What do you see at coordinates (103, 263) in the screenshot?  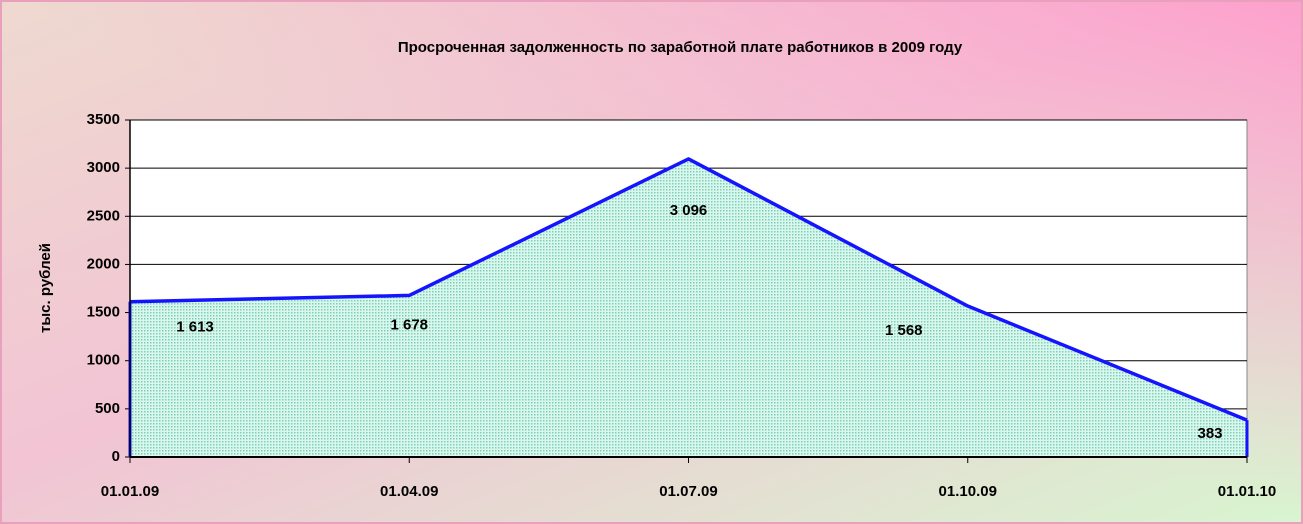 I see `y-tick-label: 2000` at bounding box center [103, 263].